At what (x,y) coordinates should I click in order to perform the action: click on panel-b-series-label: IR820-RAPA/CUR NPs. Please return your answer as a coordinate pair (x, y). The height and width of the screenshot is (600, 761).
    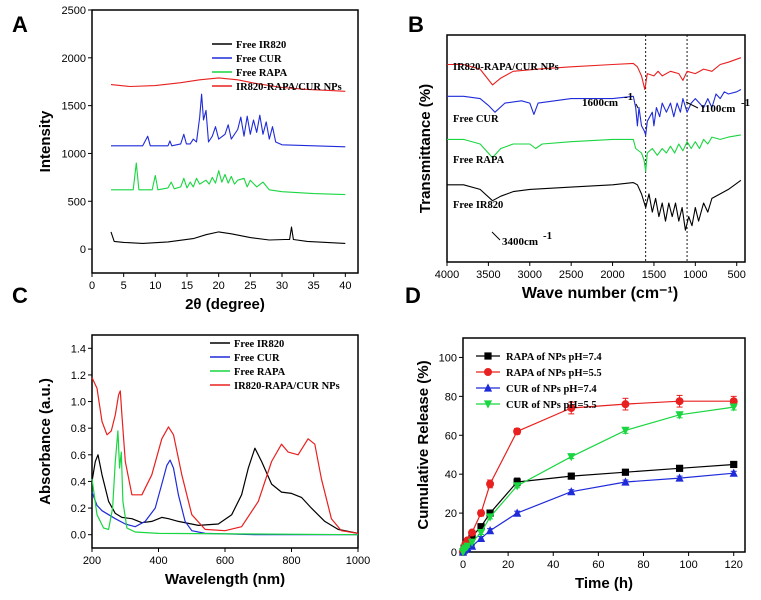
    Looking at the image, I should click on (506, 67).